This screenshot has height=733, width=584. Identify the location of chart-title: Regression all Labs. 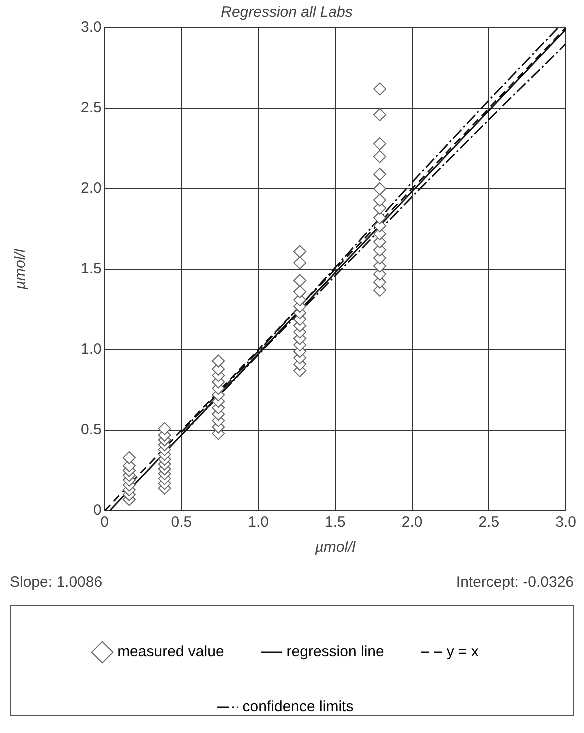
(287, 13).